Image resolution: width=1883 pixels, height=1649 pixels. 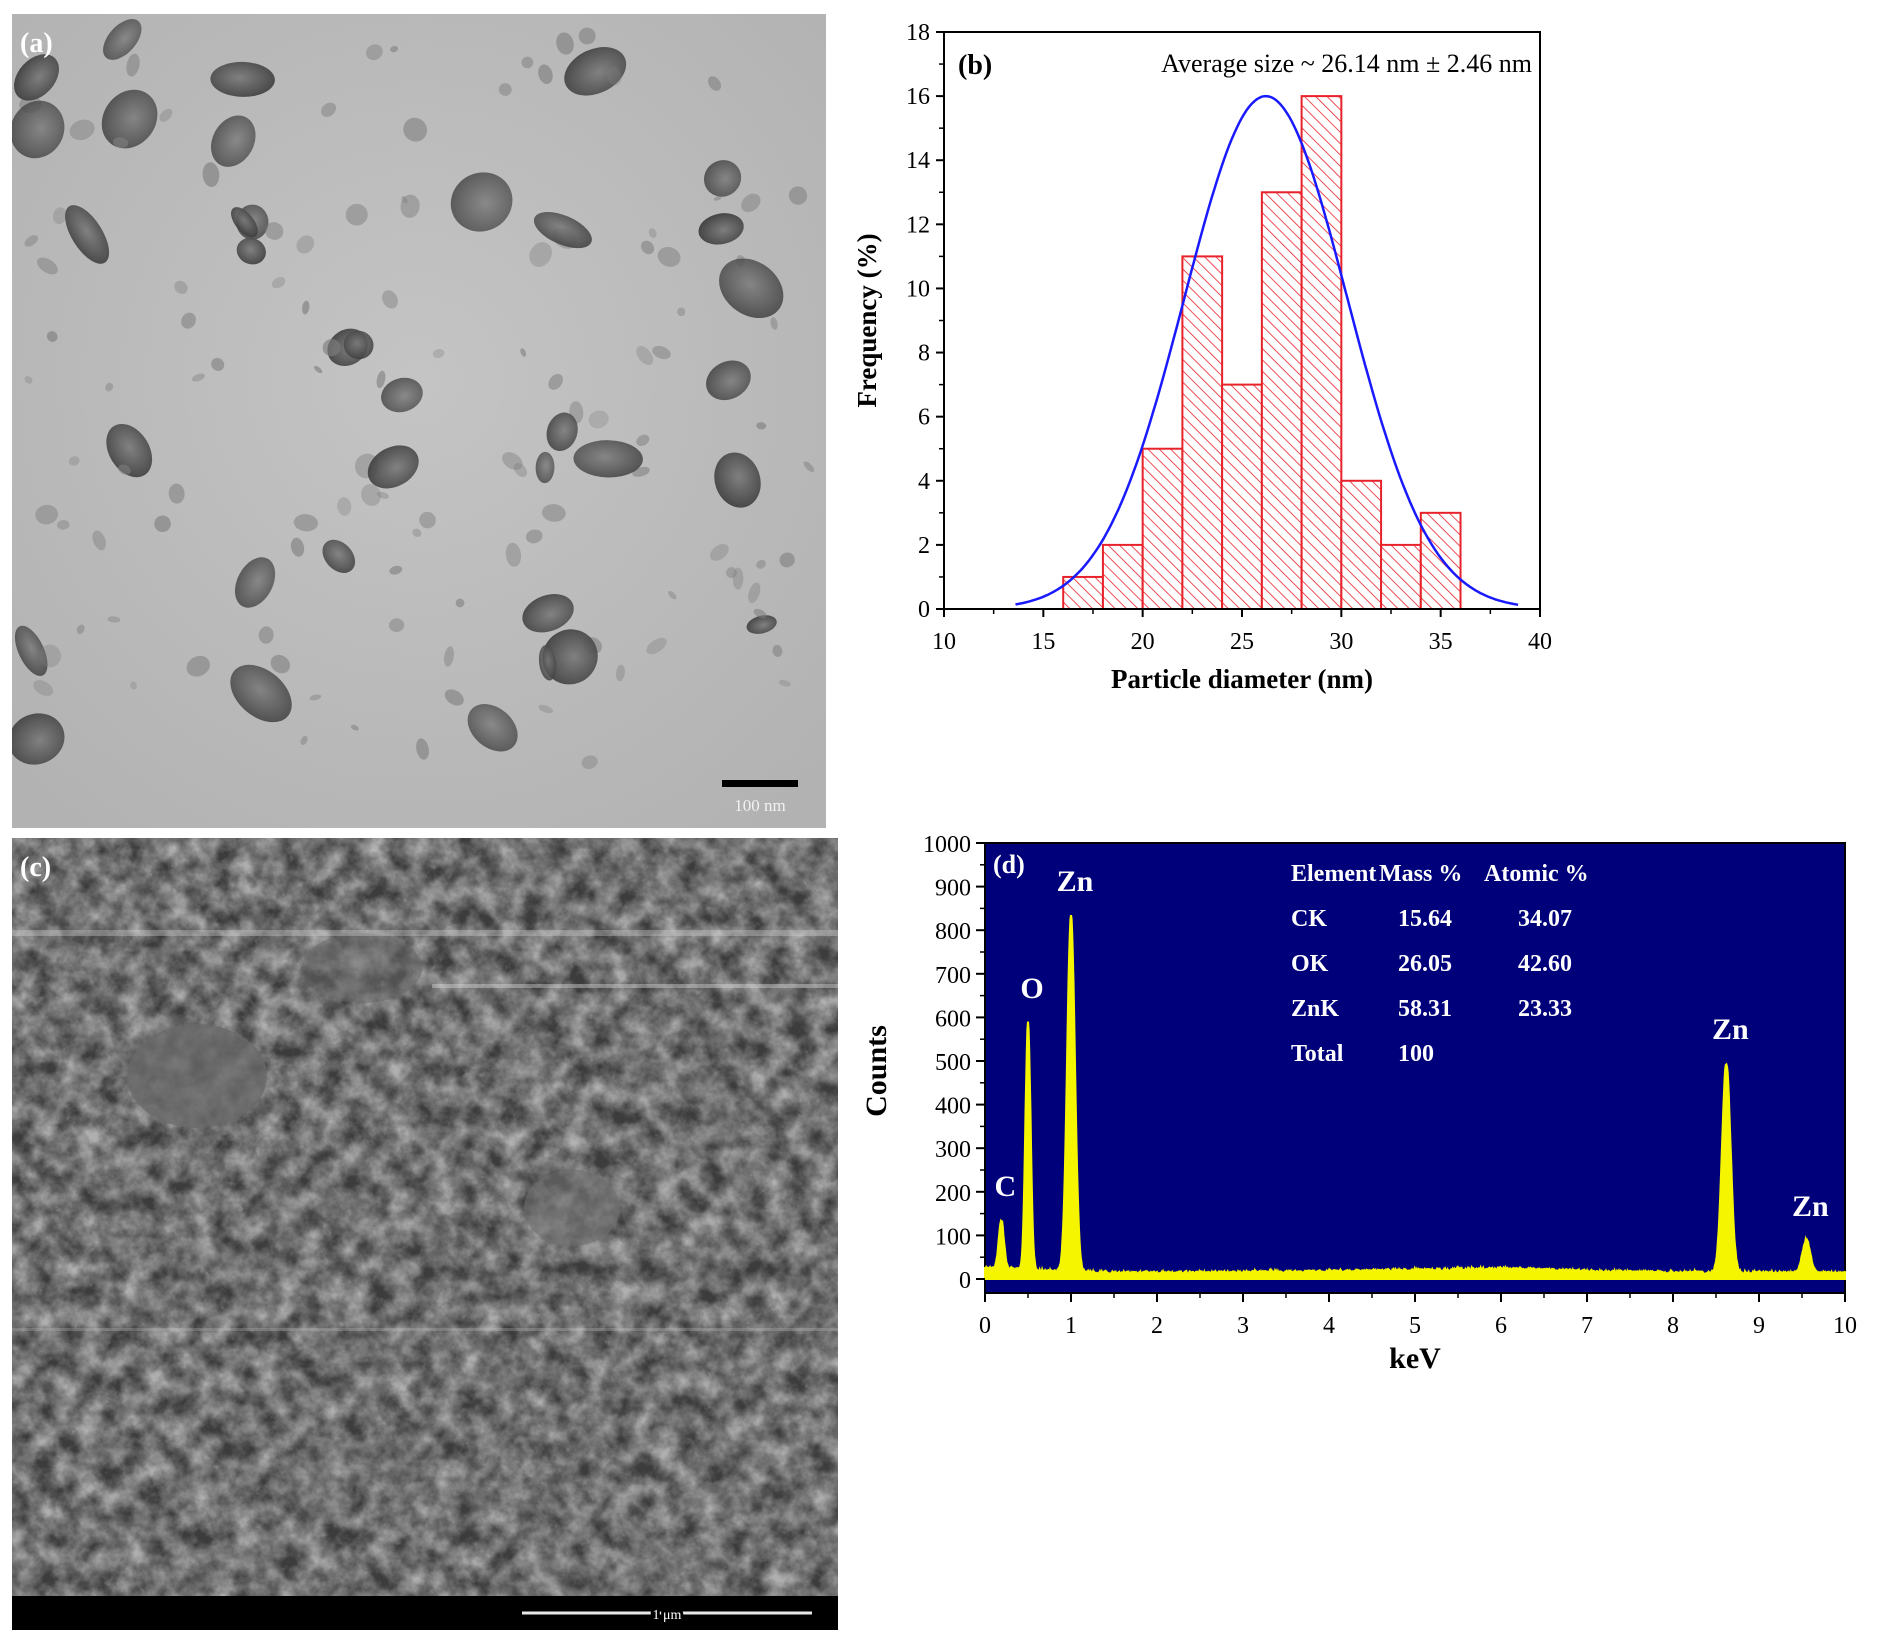 I want to click on eds-table-cell: 15.64, so click(x=1425, y=919).